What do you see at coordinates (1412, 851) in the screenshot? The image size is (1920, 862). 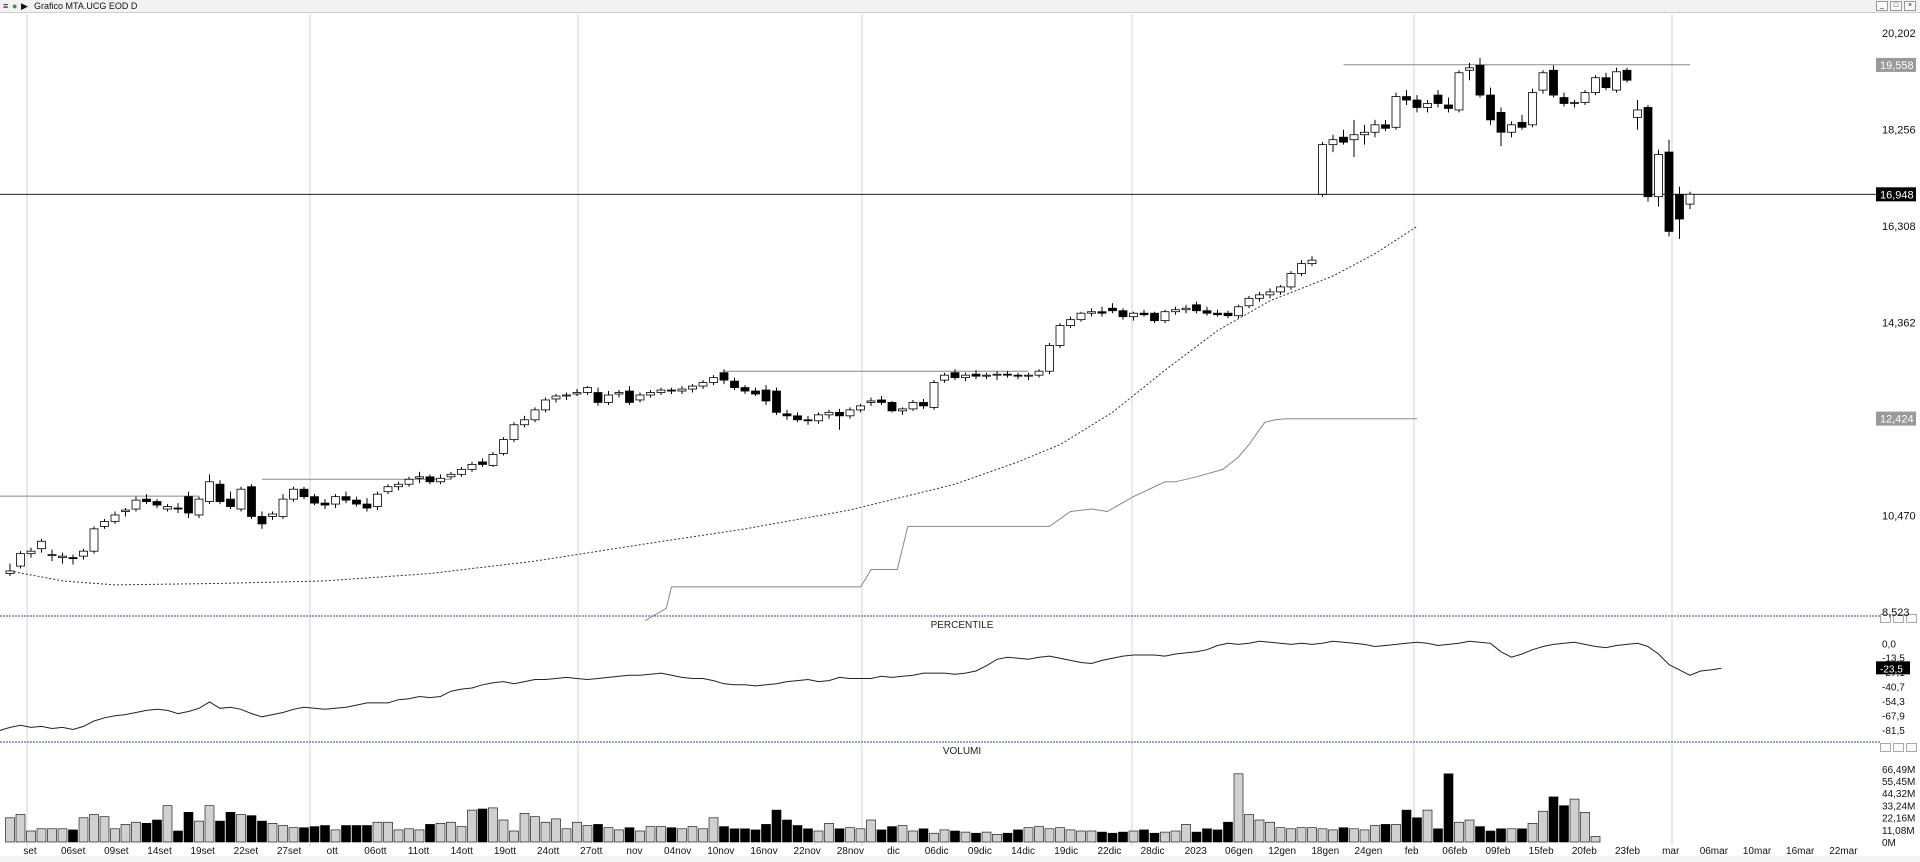 I see `date-tick-label: feb` at bounding box center [1412, 851].